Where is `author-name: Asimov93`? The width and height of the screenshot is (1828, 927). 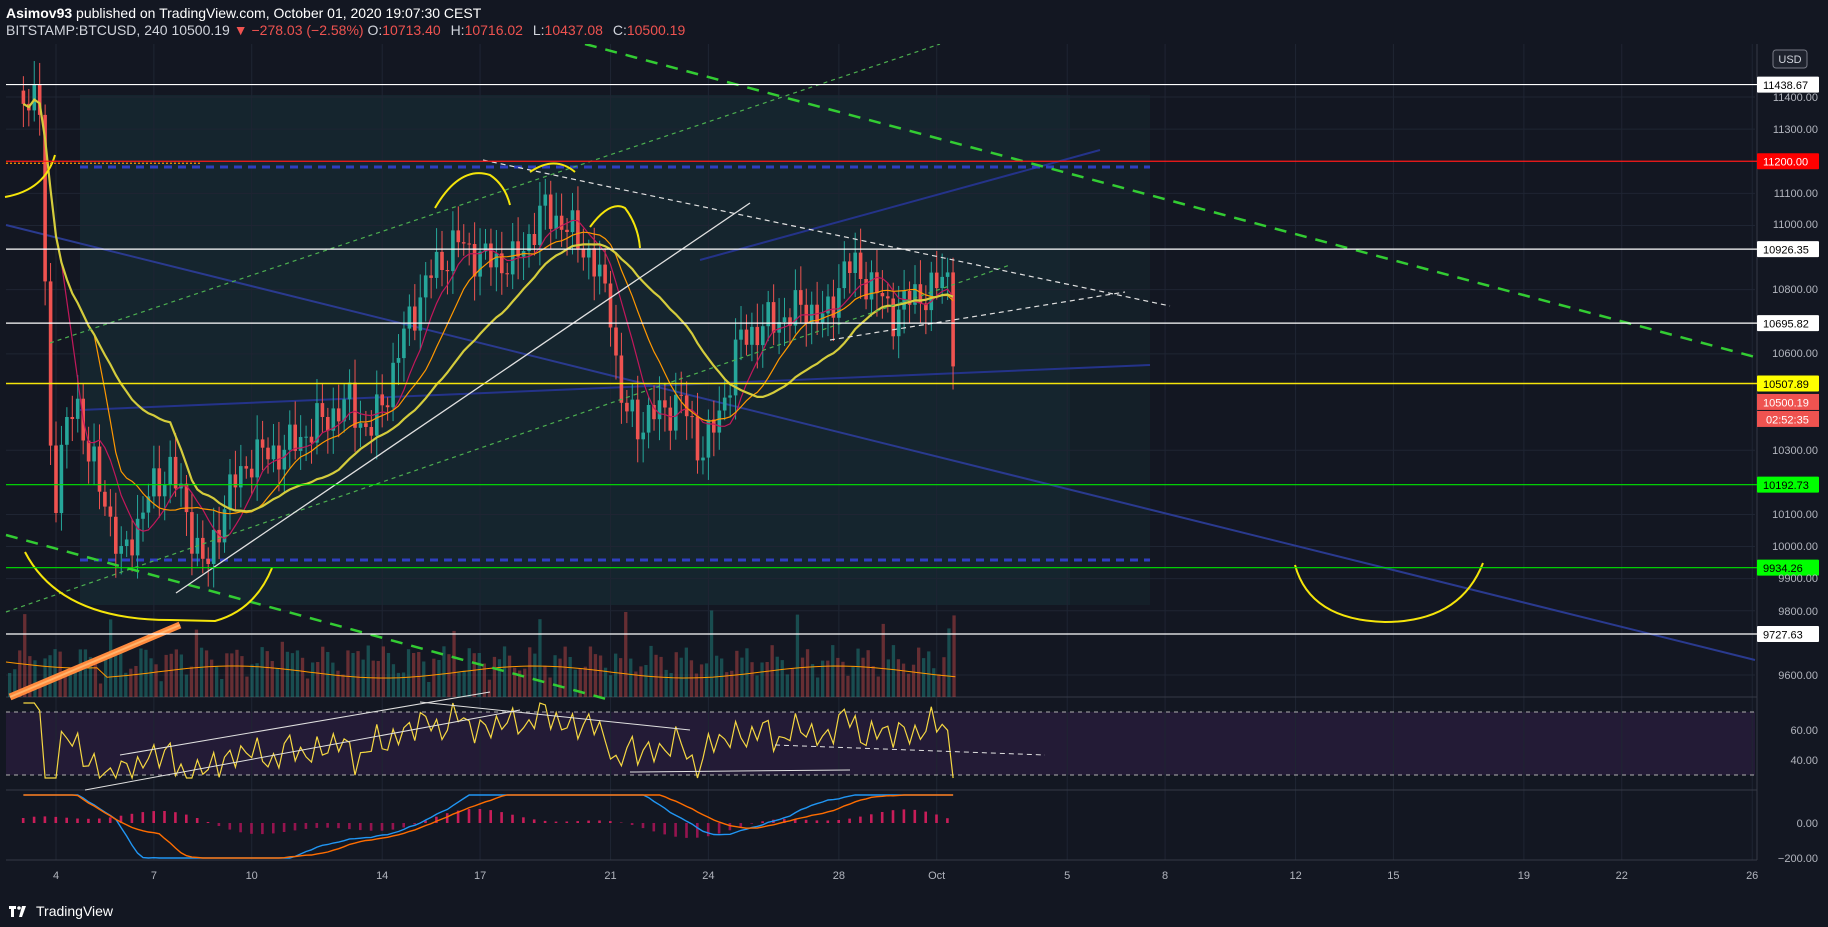 author-name: Asimov93 is located at coordinates (39, 13).